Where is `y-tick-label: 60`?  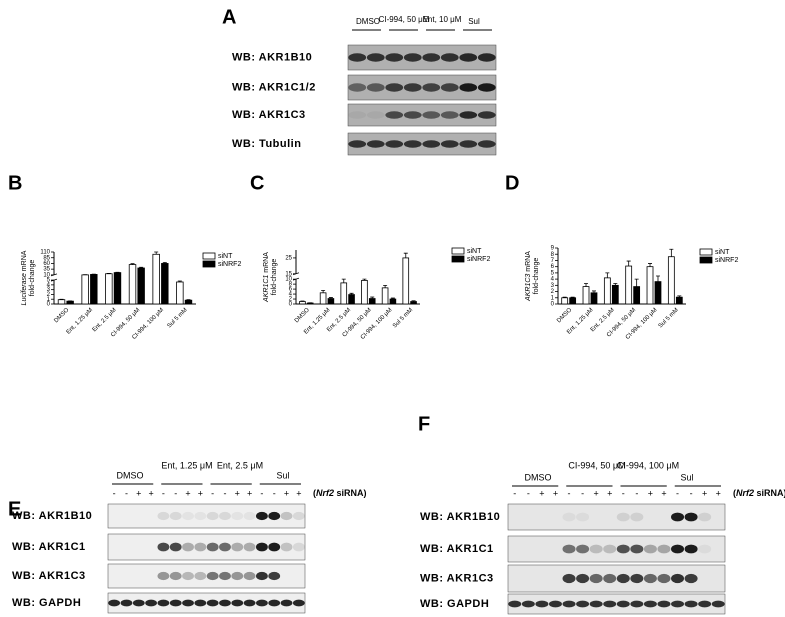 y-tick-label: 60 is located at coordinates (46, 264).